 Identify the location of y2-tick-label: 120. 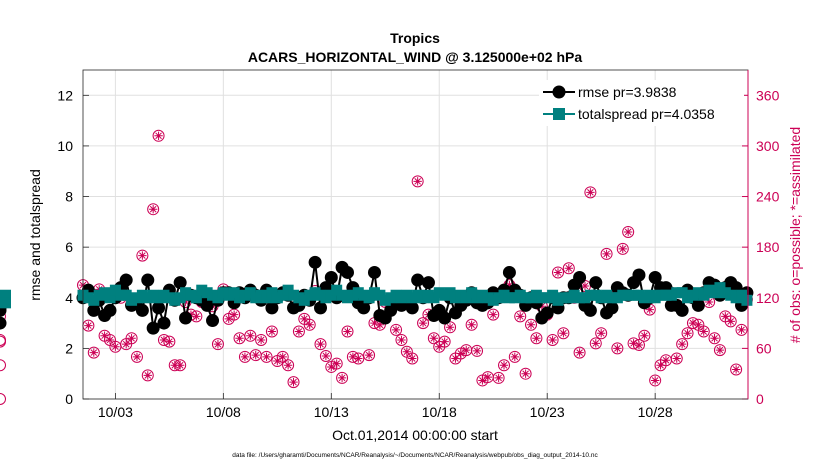
(768, 298).